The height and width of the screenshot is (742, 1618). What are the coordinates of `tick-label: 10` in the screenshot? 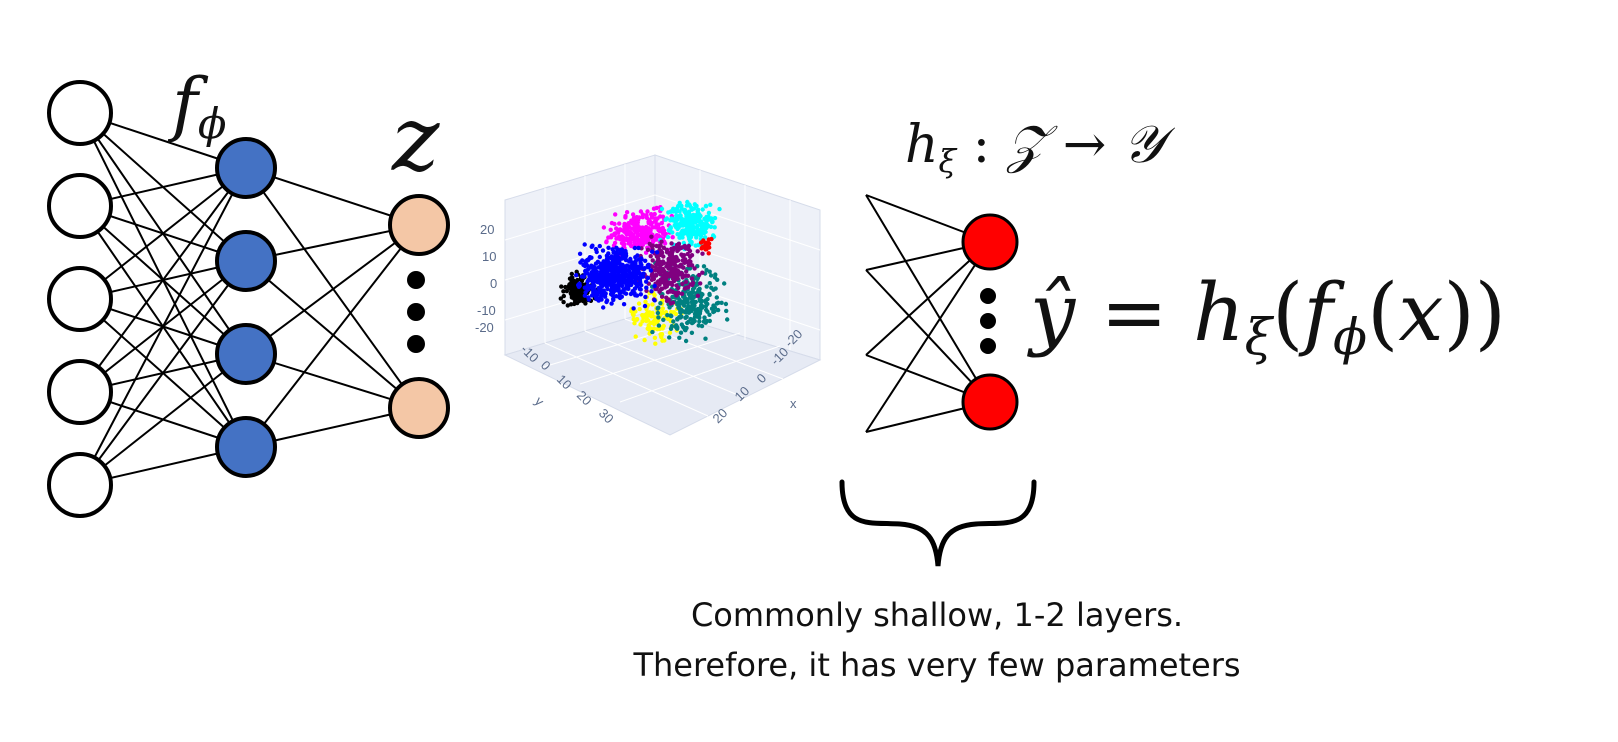 It's located at (489, 256).